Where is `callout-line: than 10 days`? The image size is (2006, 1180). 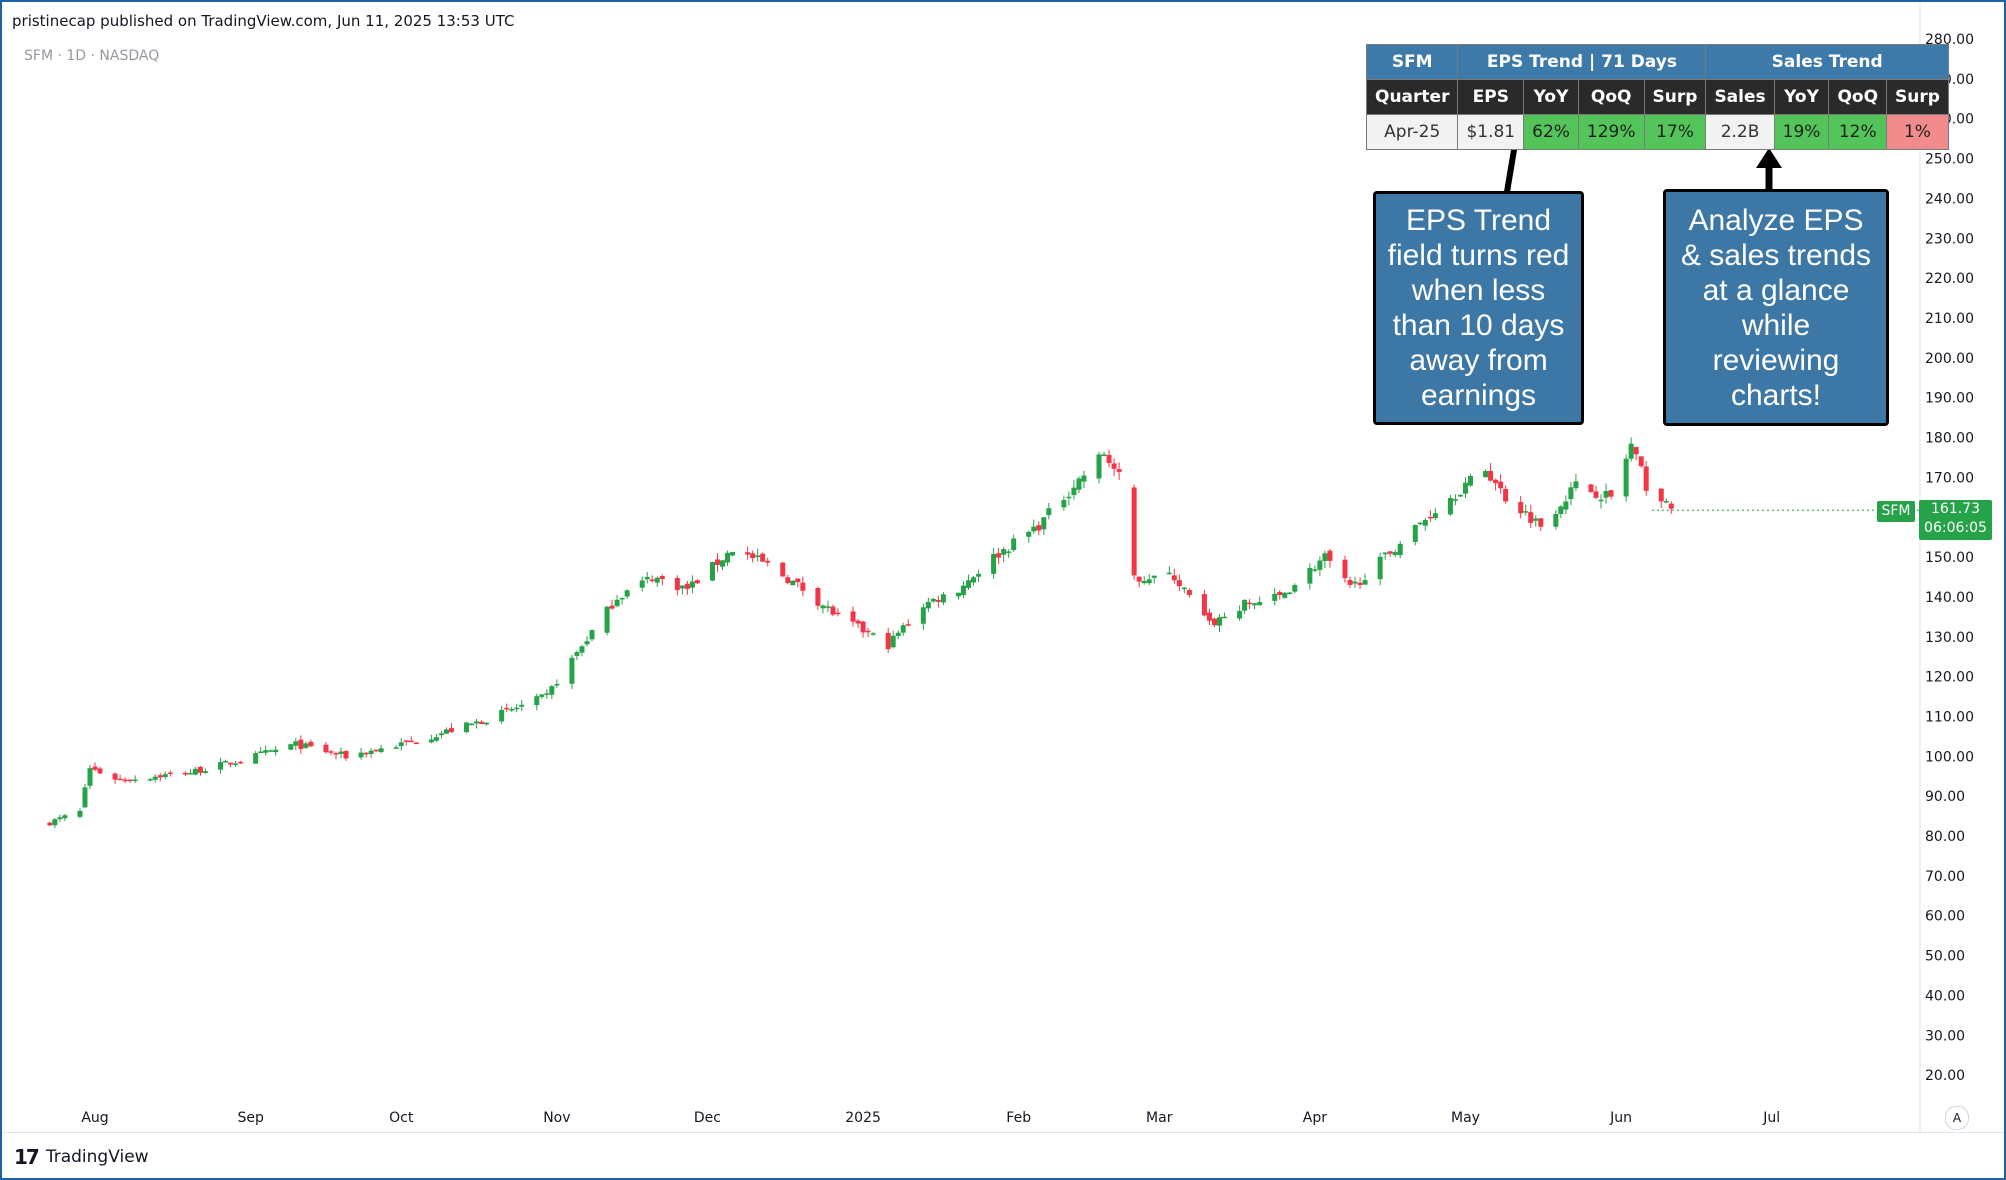
callout-line: than 10 days is located at coordinates (1478, 325).